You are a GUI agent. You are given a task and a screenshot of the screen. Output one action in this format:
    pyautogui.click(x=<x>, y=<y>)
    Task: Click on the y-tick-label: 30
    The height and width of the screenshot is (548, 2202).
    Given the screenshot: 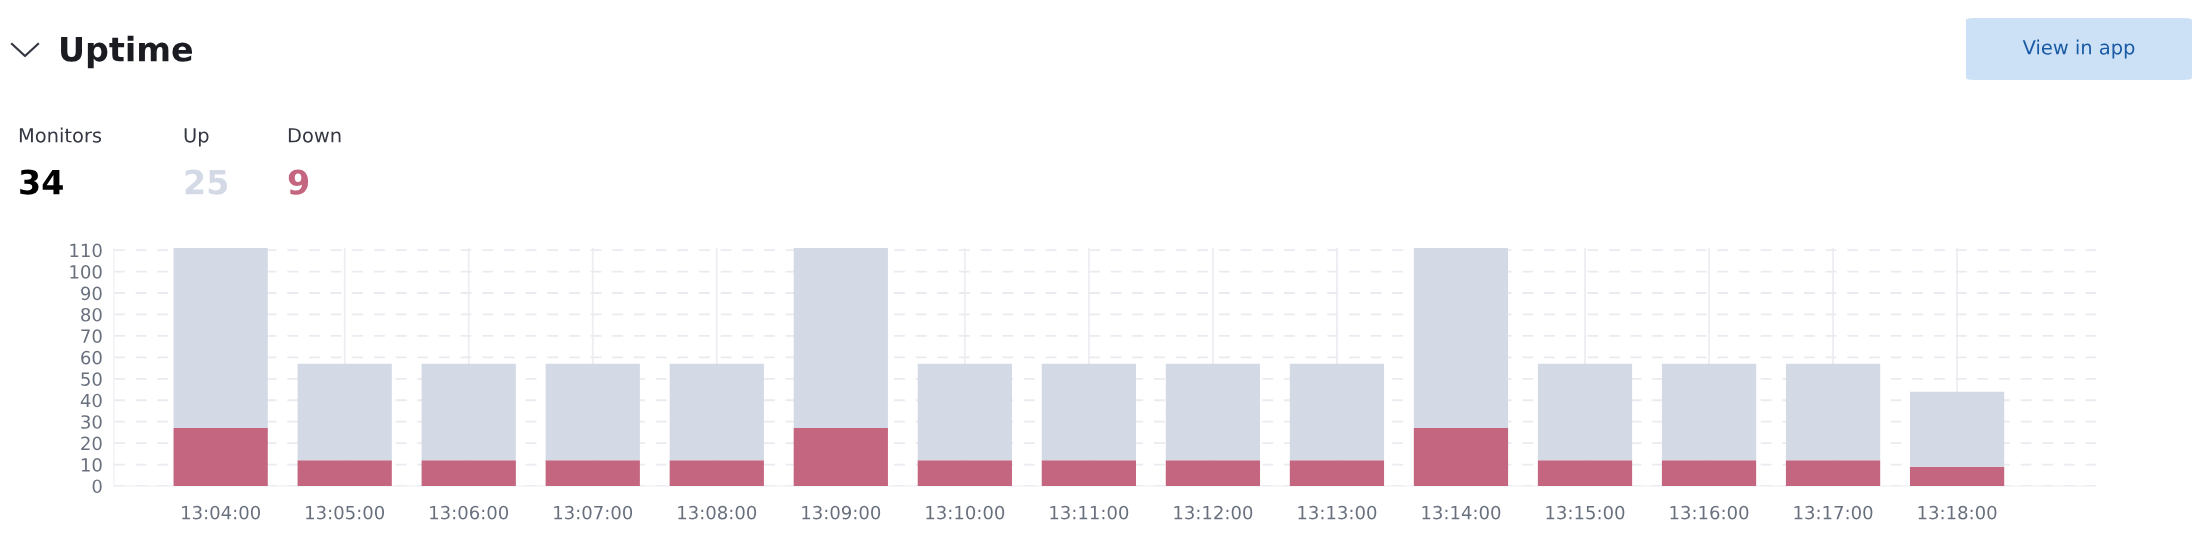 What is the action you would take?
    pyautogui.click(x=91, y=422)
    